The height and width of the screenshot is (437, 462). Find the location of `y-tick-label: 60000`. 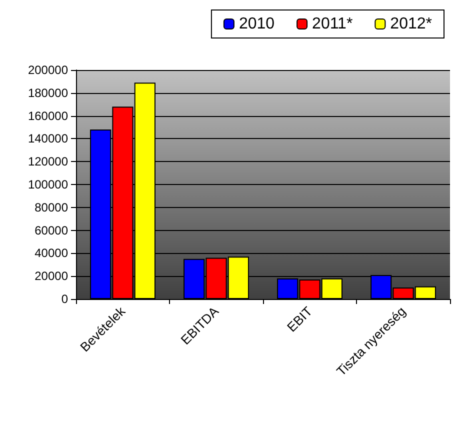

y-tick-label: 60000 is located at coordinates (51, 230).